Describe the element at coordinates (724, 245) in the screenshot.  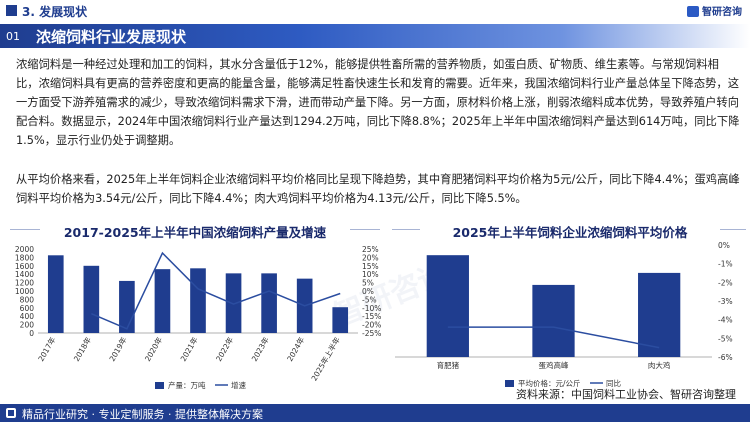
I see `y-right-tick: 0%` at that location.